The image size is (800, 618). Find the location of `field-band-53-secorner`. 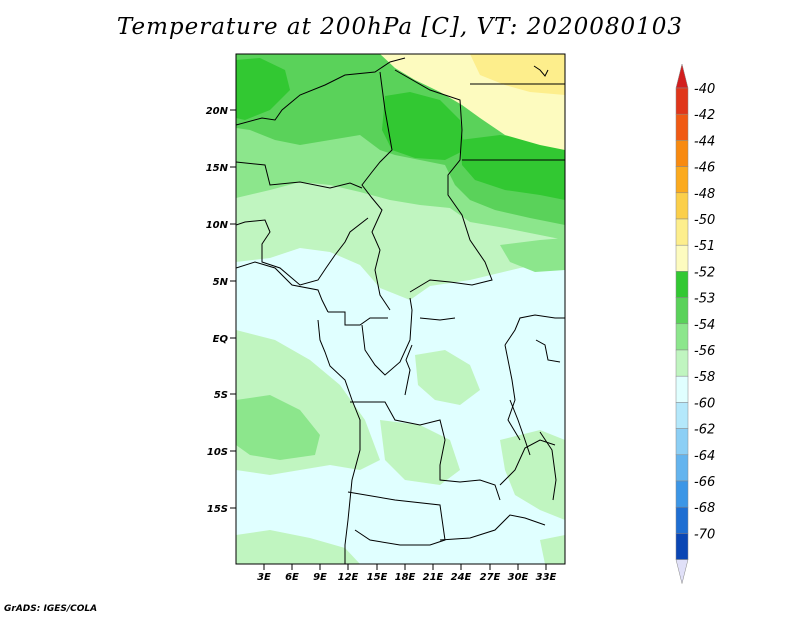

field-band-53-secorner is located at coordinates (552, 549).